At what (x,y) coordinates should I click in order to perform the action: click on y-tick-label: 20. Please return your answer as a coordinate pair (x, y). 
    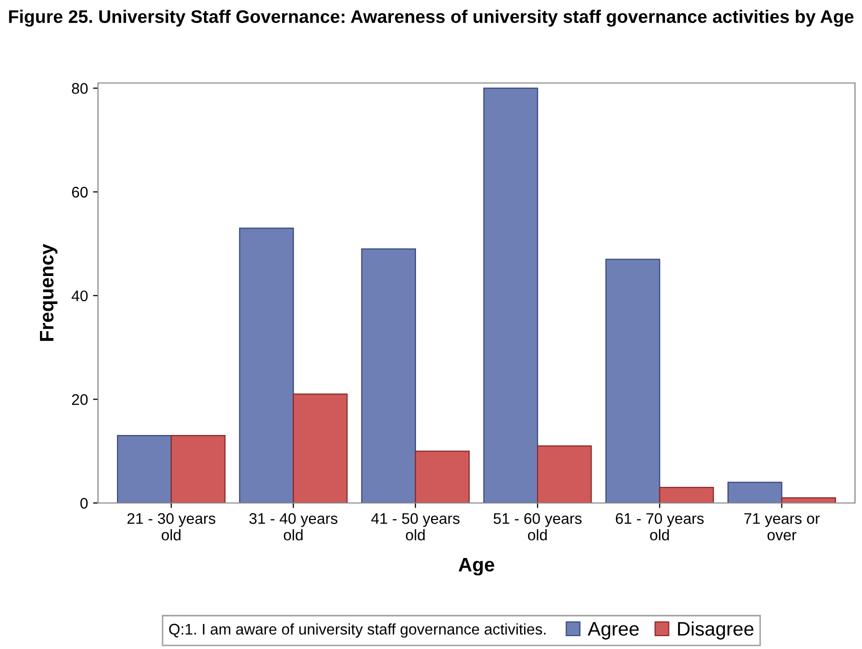
    Looking at the image, I should click on (80, 399).